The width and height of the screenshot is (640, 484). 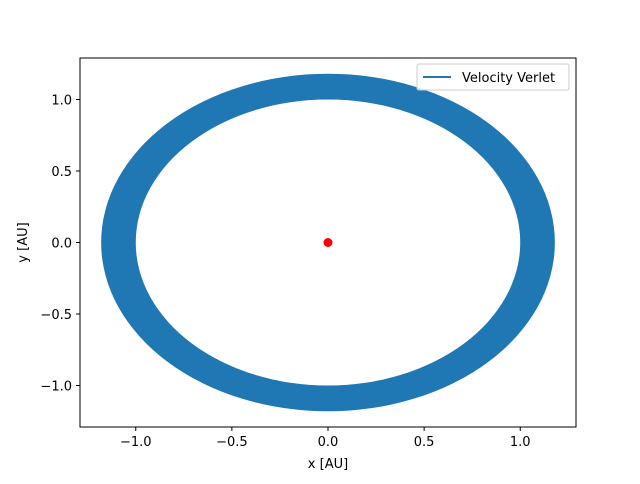 What do you see at coordinates (23, 242) in the screenshot?
I see `y-axis-label: y [AU]` at bounding box center [23, 242].